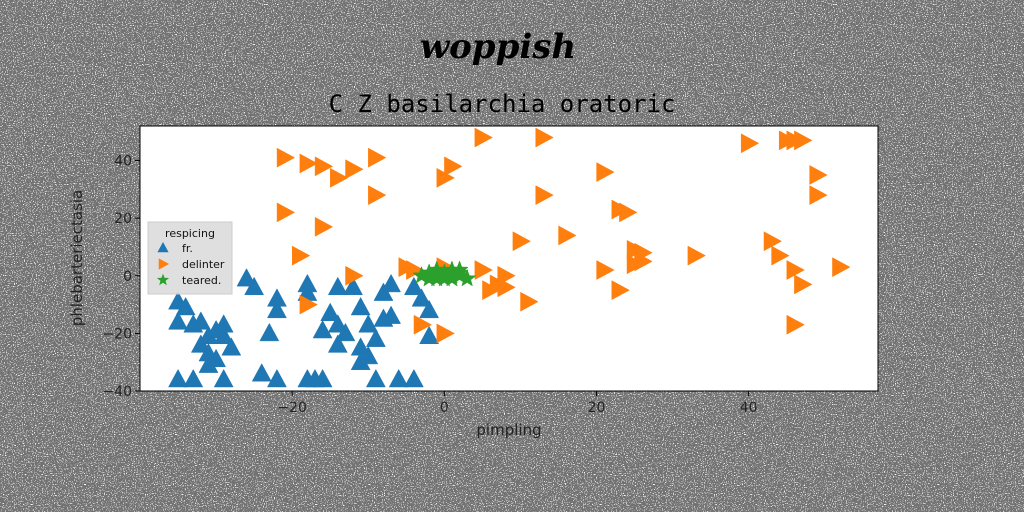 Image resolution: width=1024 pixels, height=512 pixels. Describe the element at coordinates (190, 233) in the screenshot. I see `legend-title: respicing` at that location.